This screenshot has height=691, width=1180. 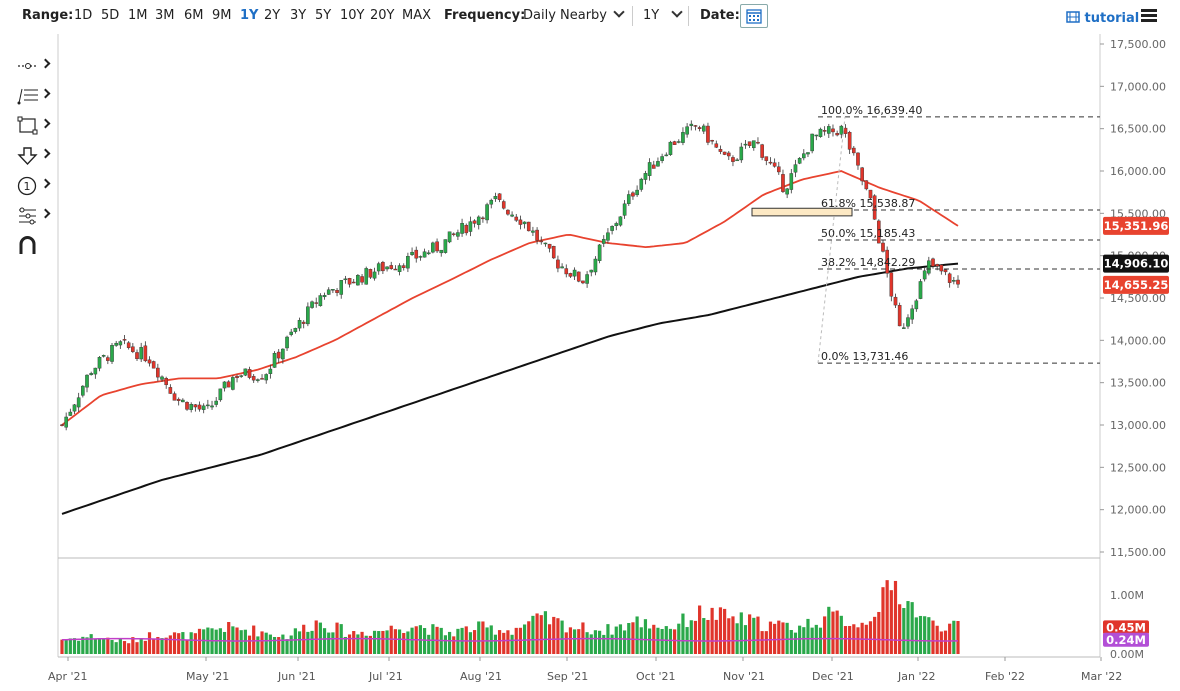 I want to click on range-button-20y: 20Y, so click(x=382, y=15).